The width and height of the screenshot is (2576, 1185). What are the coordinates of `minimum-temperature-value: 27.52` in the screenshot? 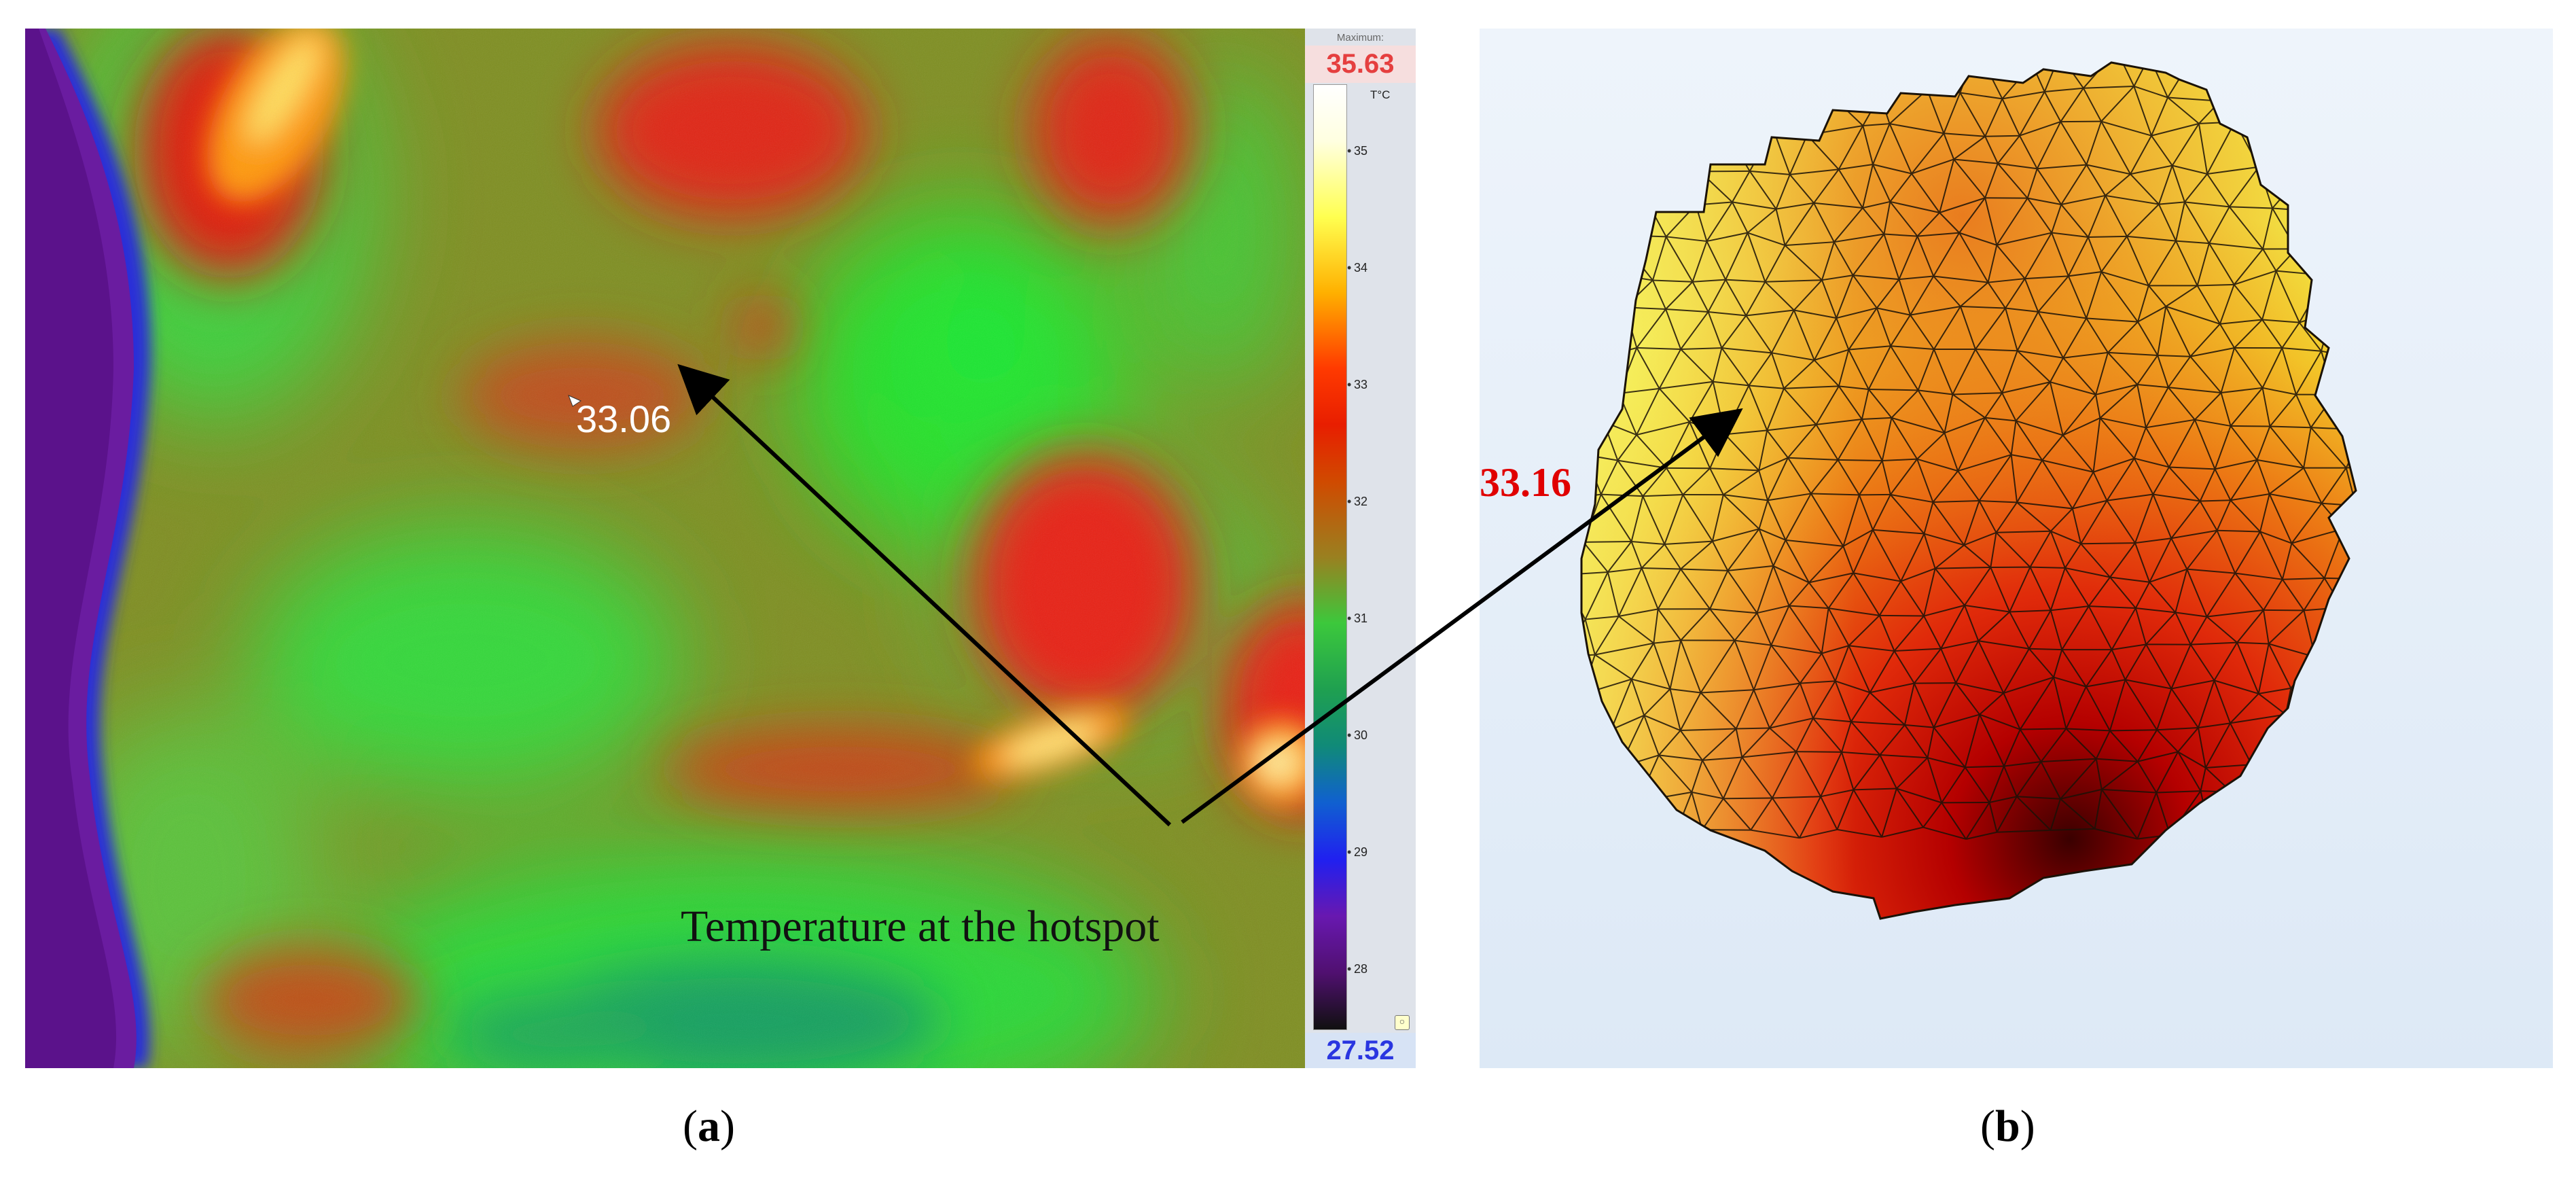 It's located at (1361, 1050).